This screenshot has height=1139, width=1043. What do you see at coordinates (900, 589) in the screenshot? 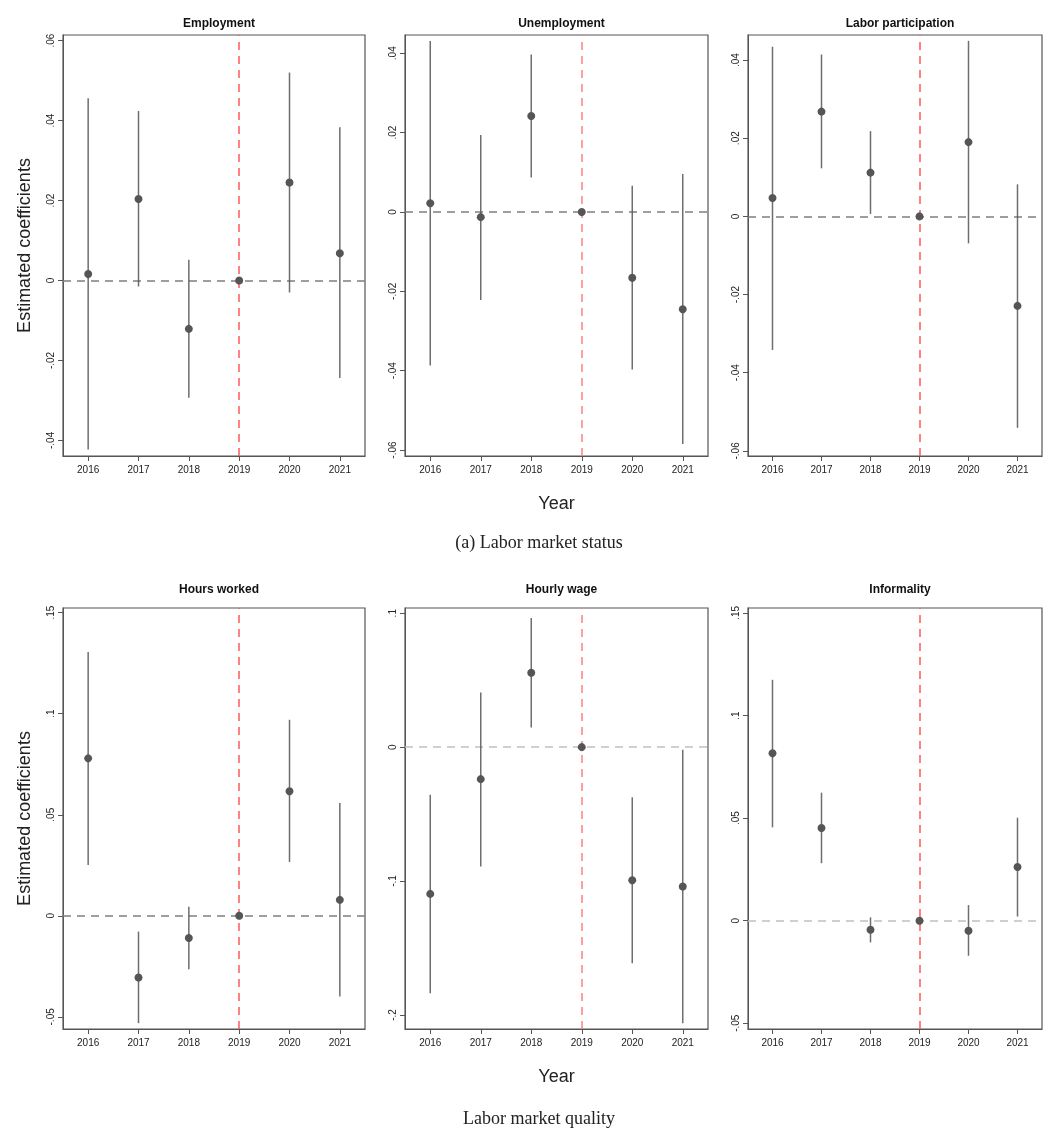
I see `chart-title: Informality` at bounding box center [900, 589].